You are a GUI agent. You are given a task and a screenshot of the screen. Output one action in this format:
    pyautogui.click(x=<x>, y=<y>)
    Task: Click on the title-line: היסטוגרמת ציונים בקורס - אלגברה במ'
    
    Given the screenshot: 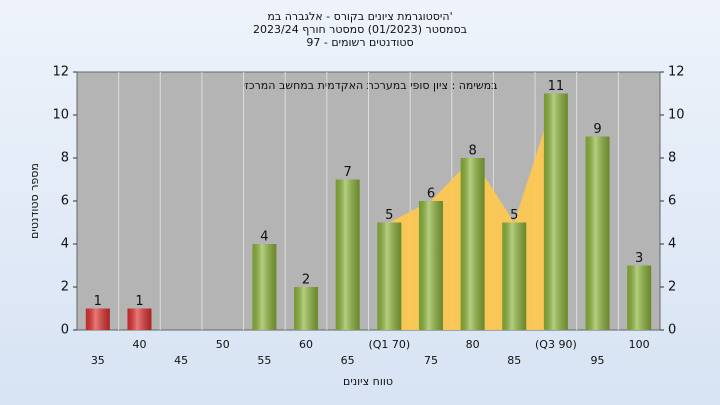 What is the action you would take?
    pyautogui.click(x=359, y=16)
    